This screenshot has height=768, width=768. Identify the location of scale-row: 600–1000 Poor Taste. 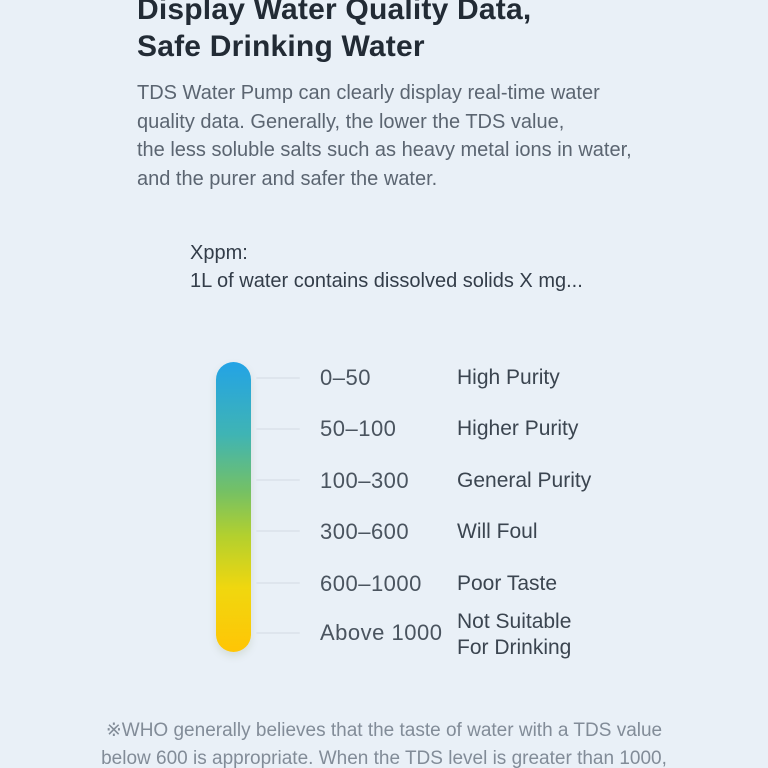
(384, 584).